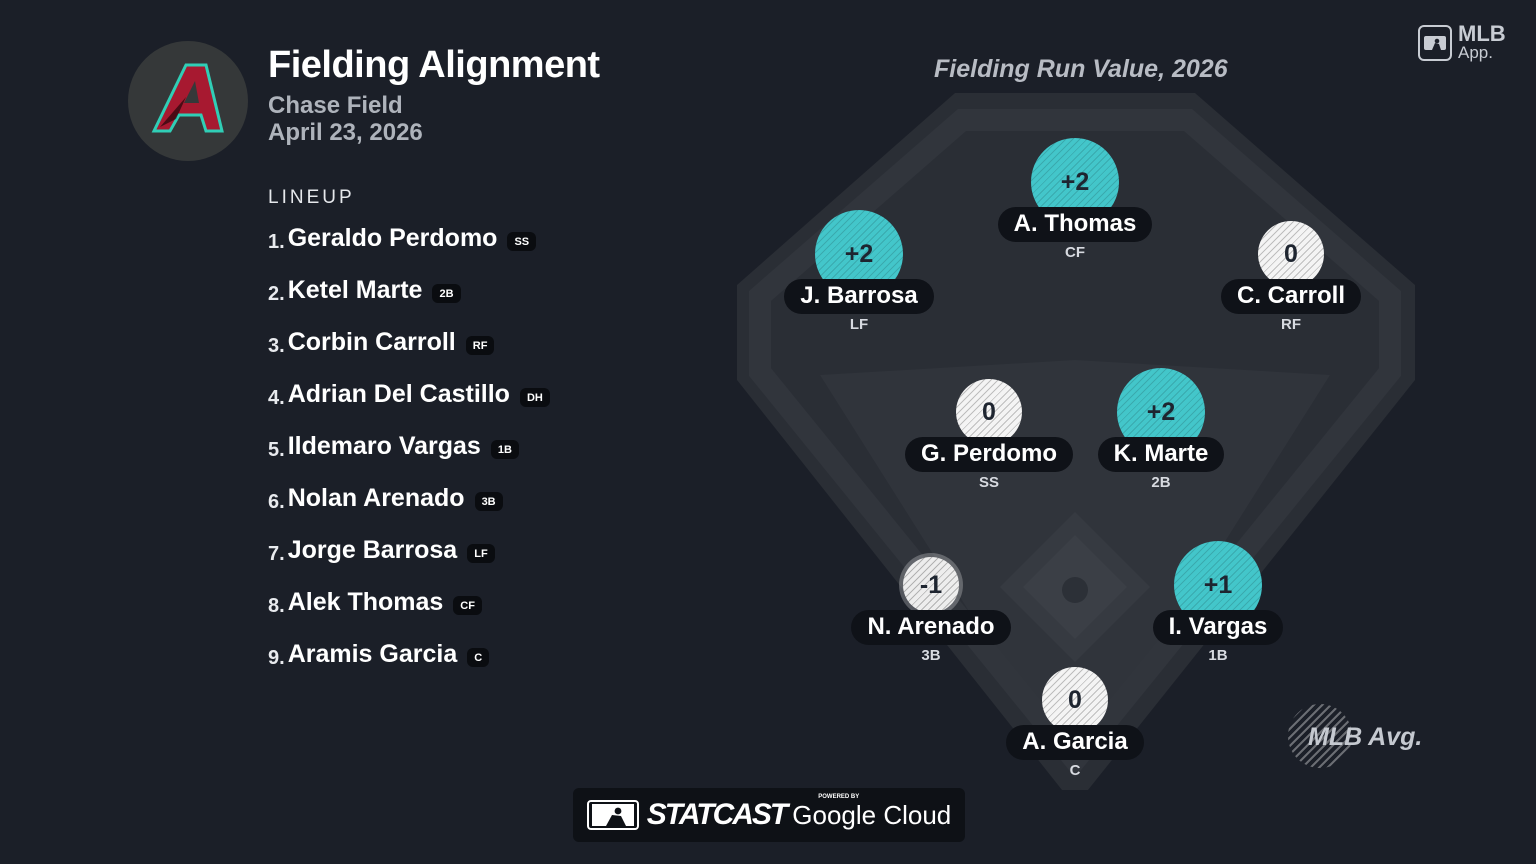  What do you see at coordinates (345, 132) in the screenshot?
I see `date-label: April 23, 2026` at bounding box center [345, 132].